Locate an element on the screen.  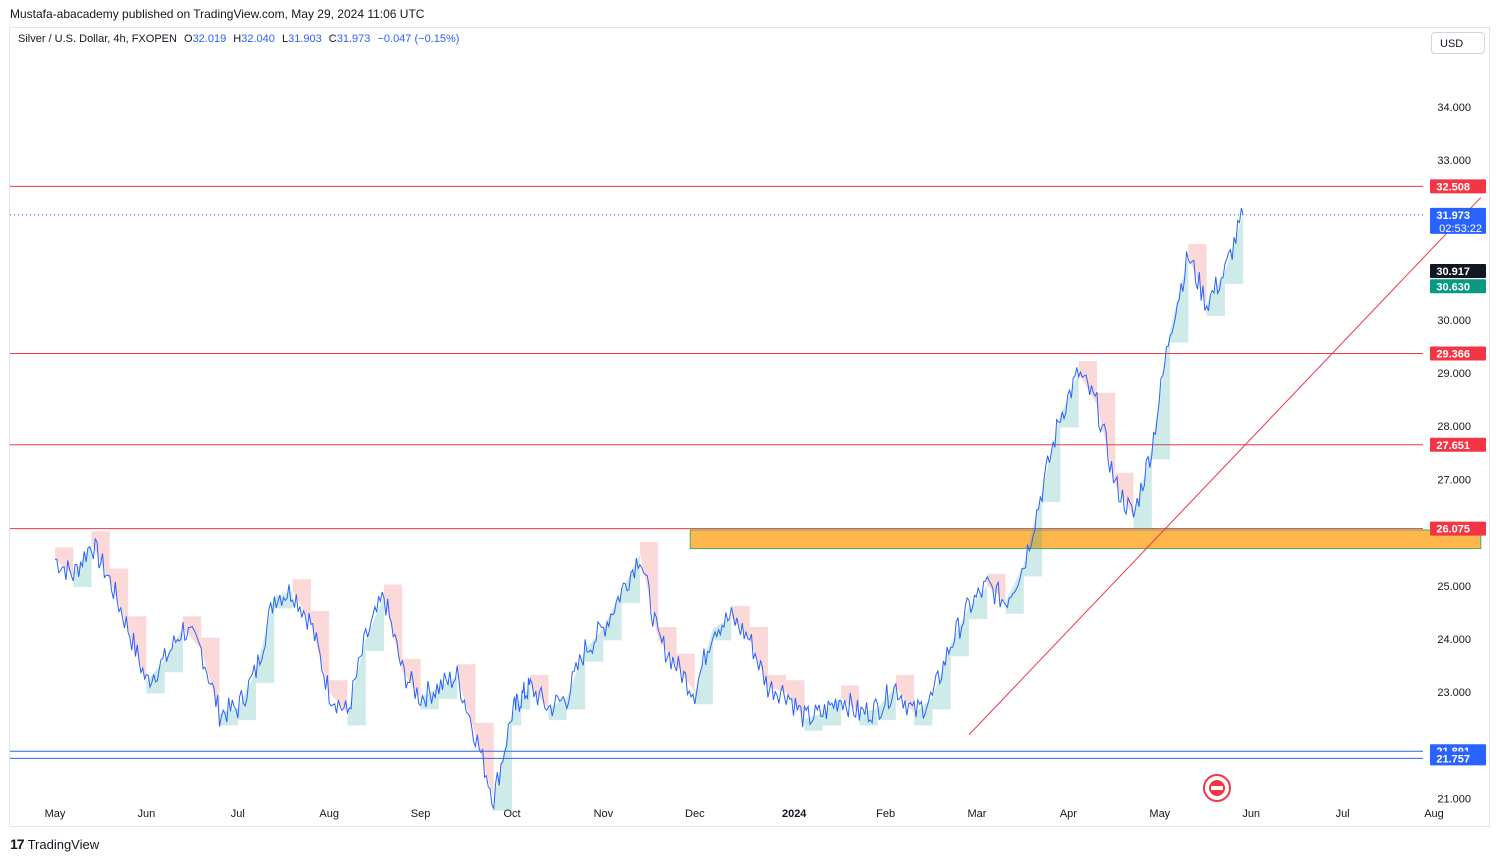
last-price-tag: 31.973 is located at coordinates (1453, 216).